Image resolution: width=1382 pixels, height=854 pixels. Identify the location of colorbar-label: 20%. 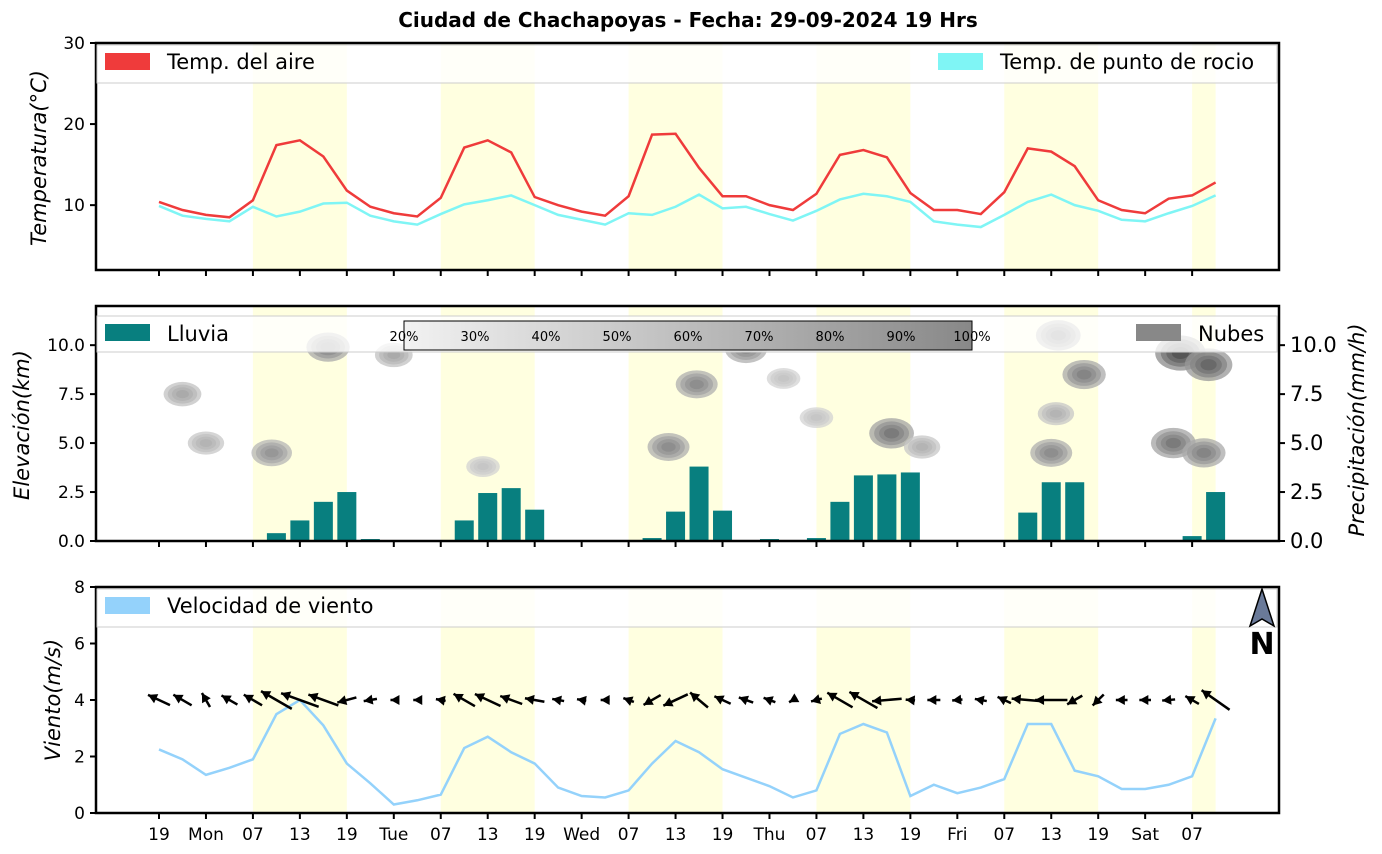
(404, 337).